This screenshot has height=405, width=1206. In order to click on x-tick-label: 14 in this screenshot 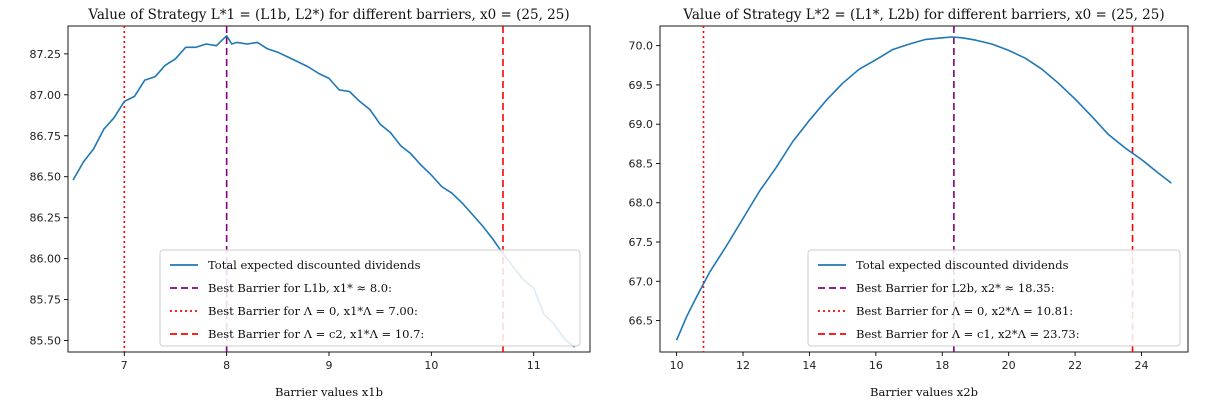, I will do `click(809, 365)`.